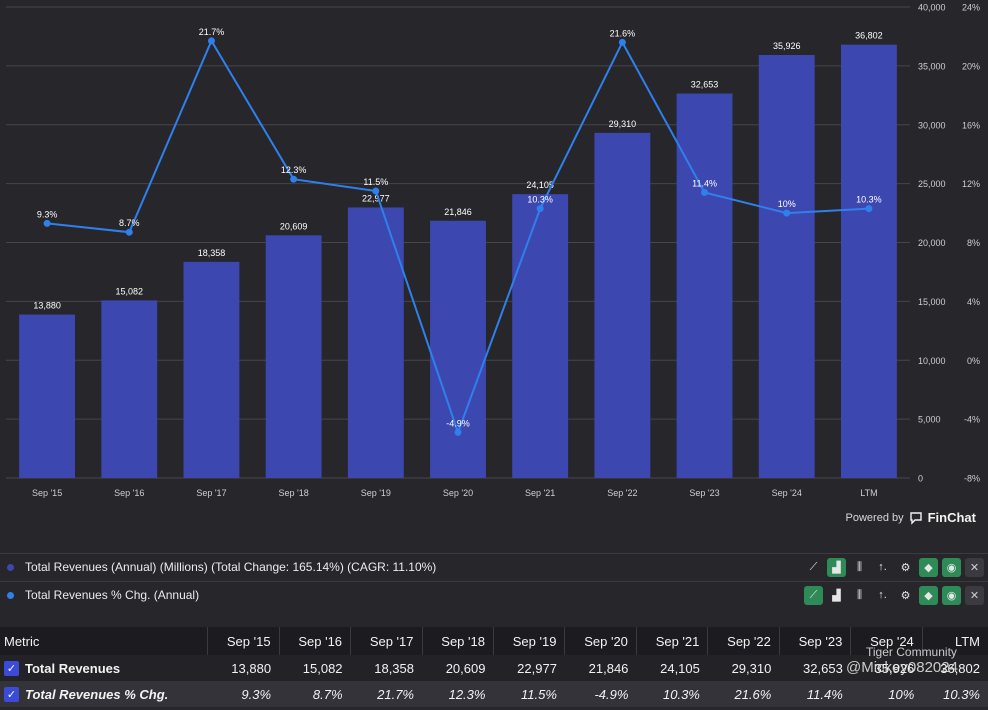 Image resolution: width=988 pixels, height=710 pixels. What do you see at coordinates (954, 641) in the screenshot?
I see `header-cell: LTM` at bounding box center [954, 641].